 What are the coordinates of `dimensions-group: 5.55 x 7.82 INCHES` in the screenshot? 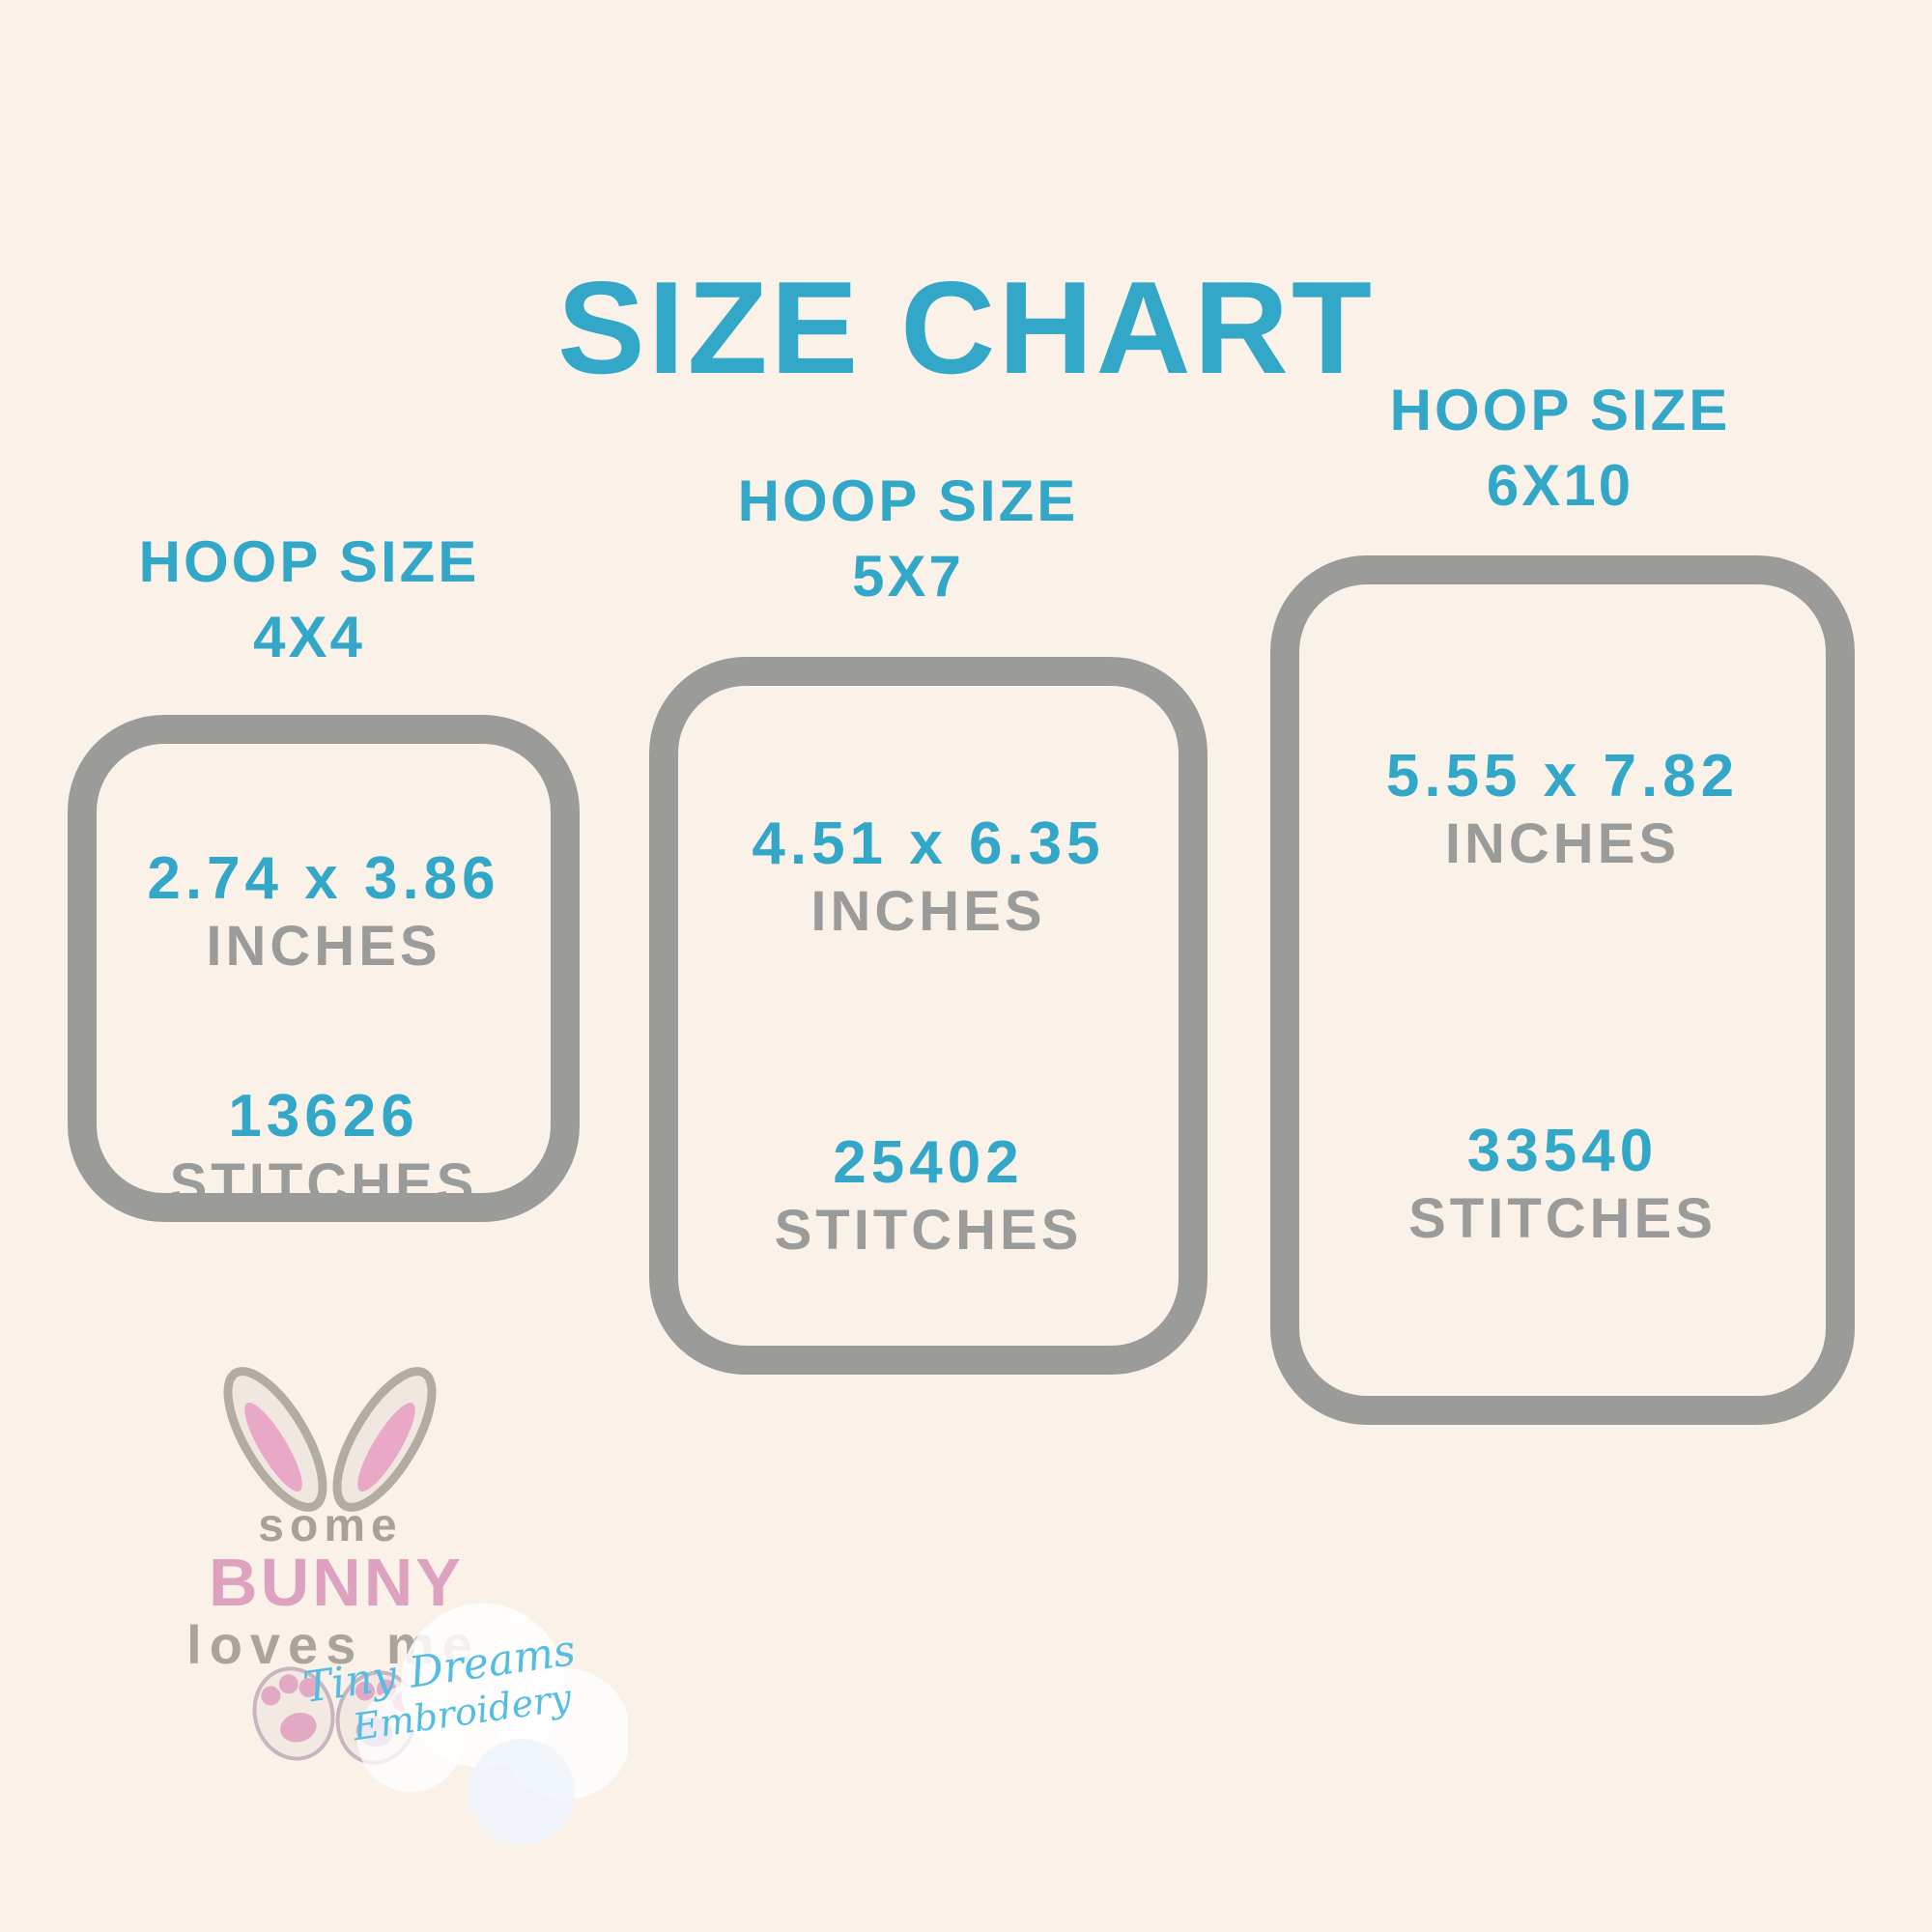 It's located at (1562, 809).